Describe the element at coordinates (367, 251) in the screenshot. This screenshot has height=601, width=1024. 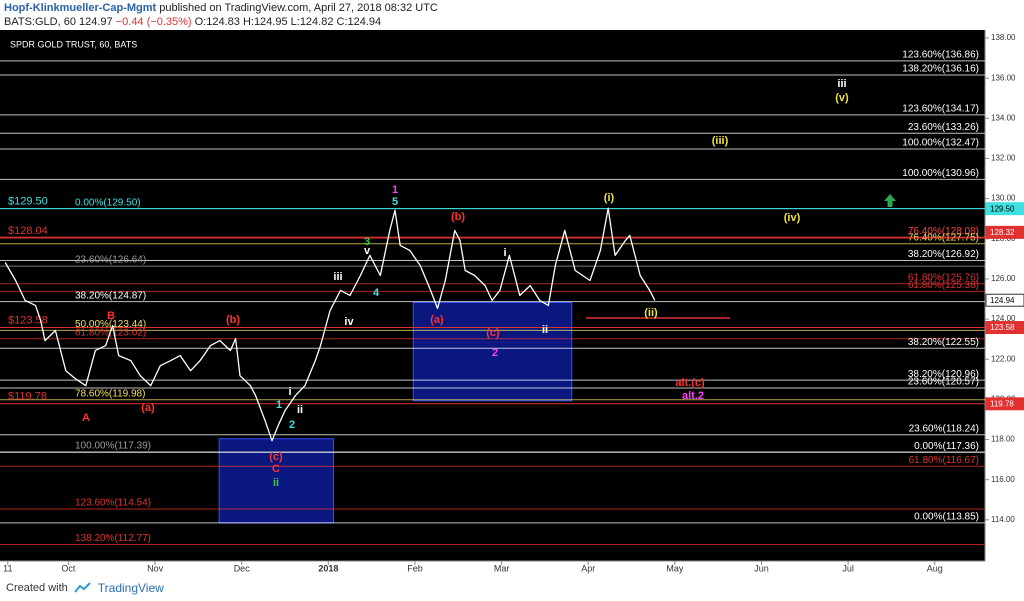
I see `wave-label: v` at that location.